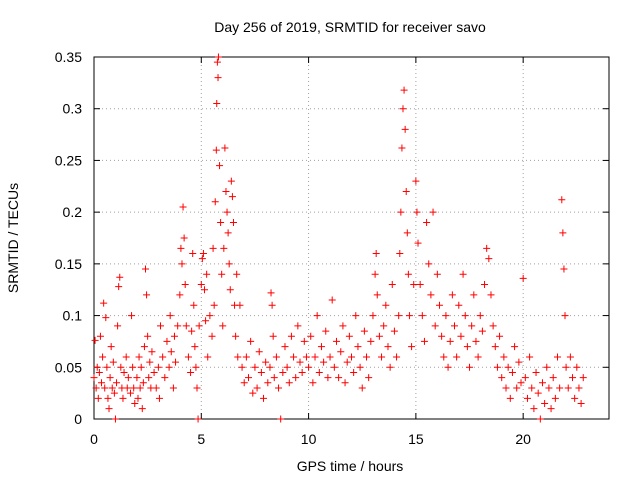  I want to click on y-tick-label: 0.35, so click(68, 57).